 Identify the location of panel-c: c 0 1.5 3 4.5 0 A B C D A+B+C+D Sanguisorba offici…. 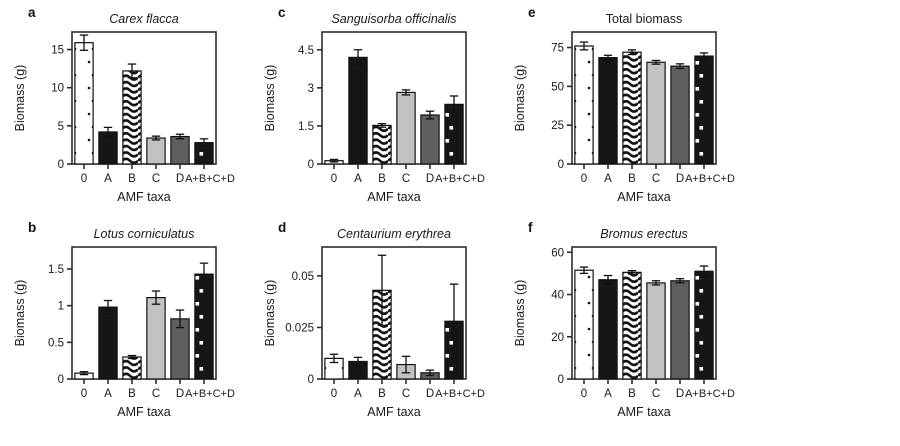
(385, 111).